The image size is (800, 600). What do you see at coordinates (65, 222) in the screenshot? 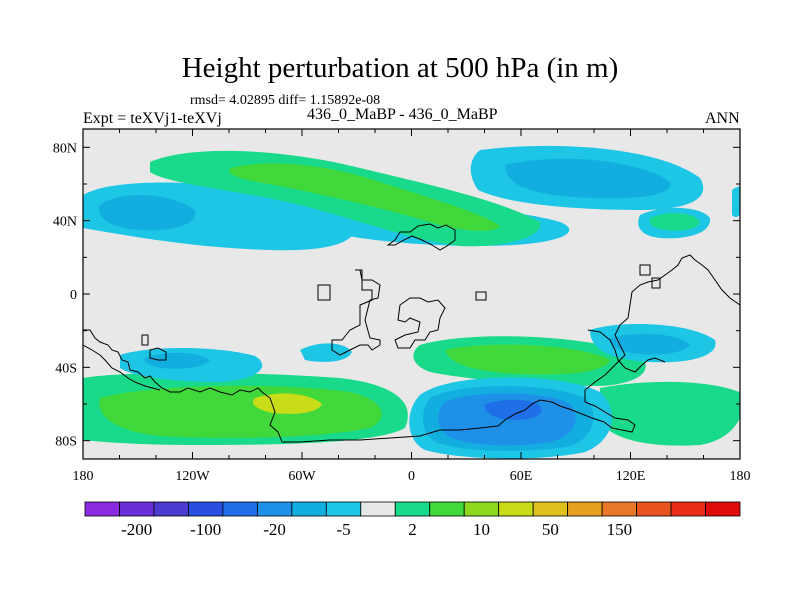
I see `y-tick-label: 40N` at bounding box center [65, 222].